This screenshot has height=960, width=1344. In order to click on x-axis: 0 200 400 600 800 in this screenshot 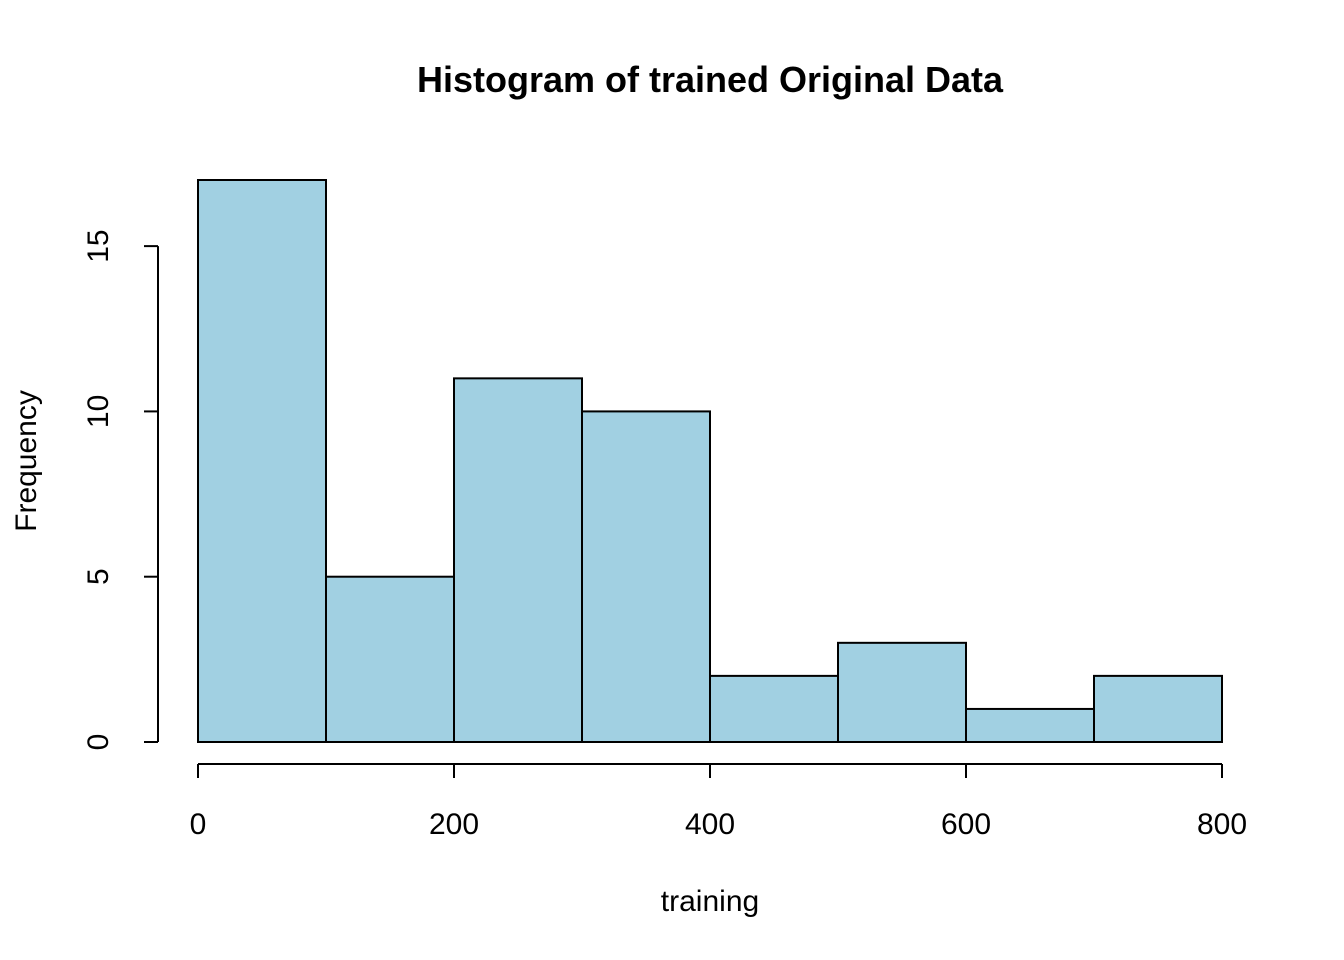, I will do `click(718, 802)`.